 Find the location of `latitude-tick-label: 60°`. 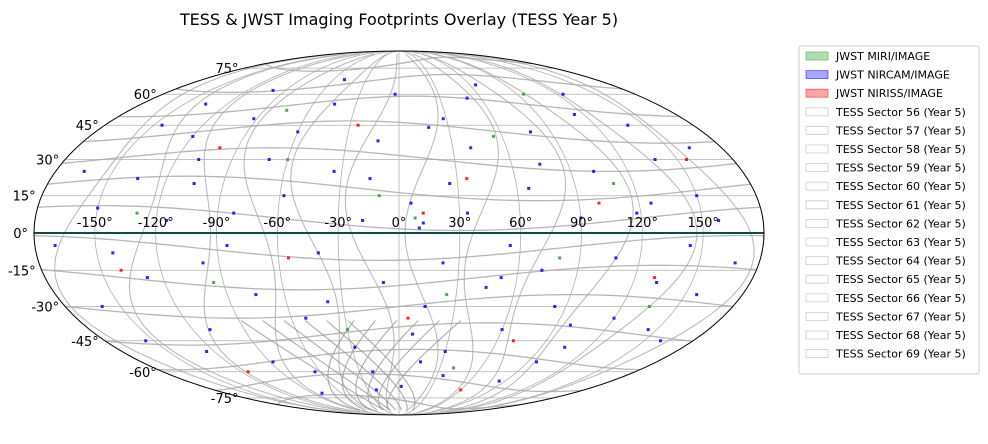

latitude-tick-label: 60° is located at coordinates (145, 95).